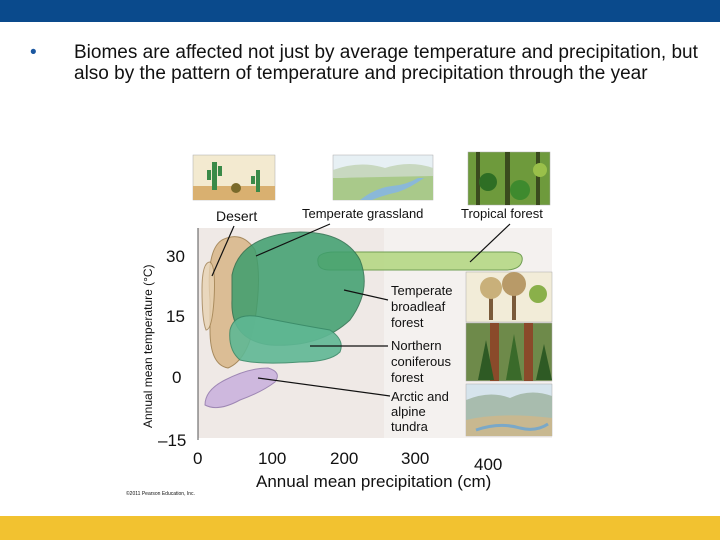  I want to click on label-desert: Desert, so click(236, 216).